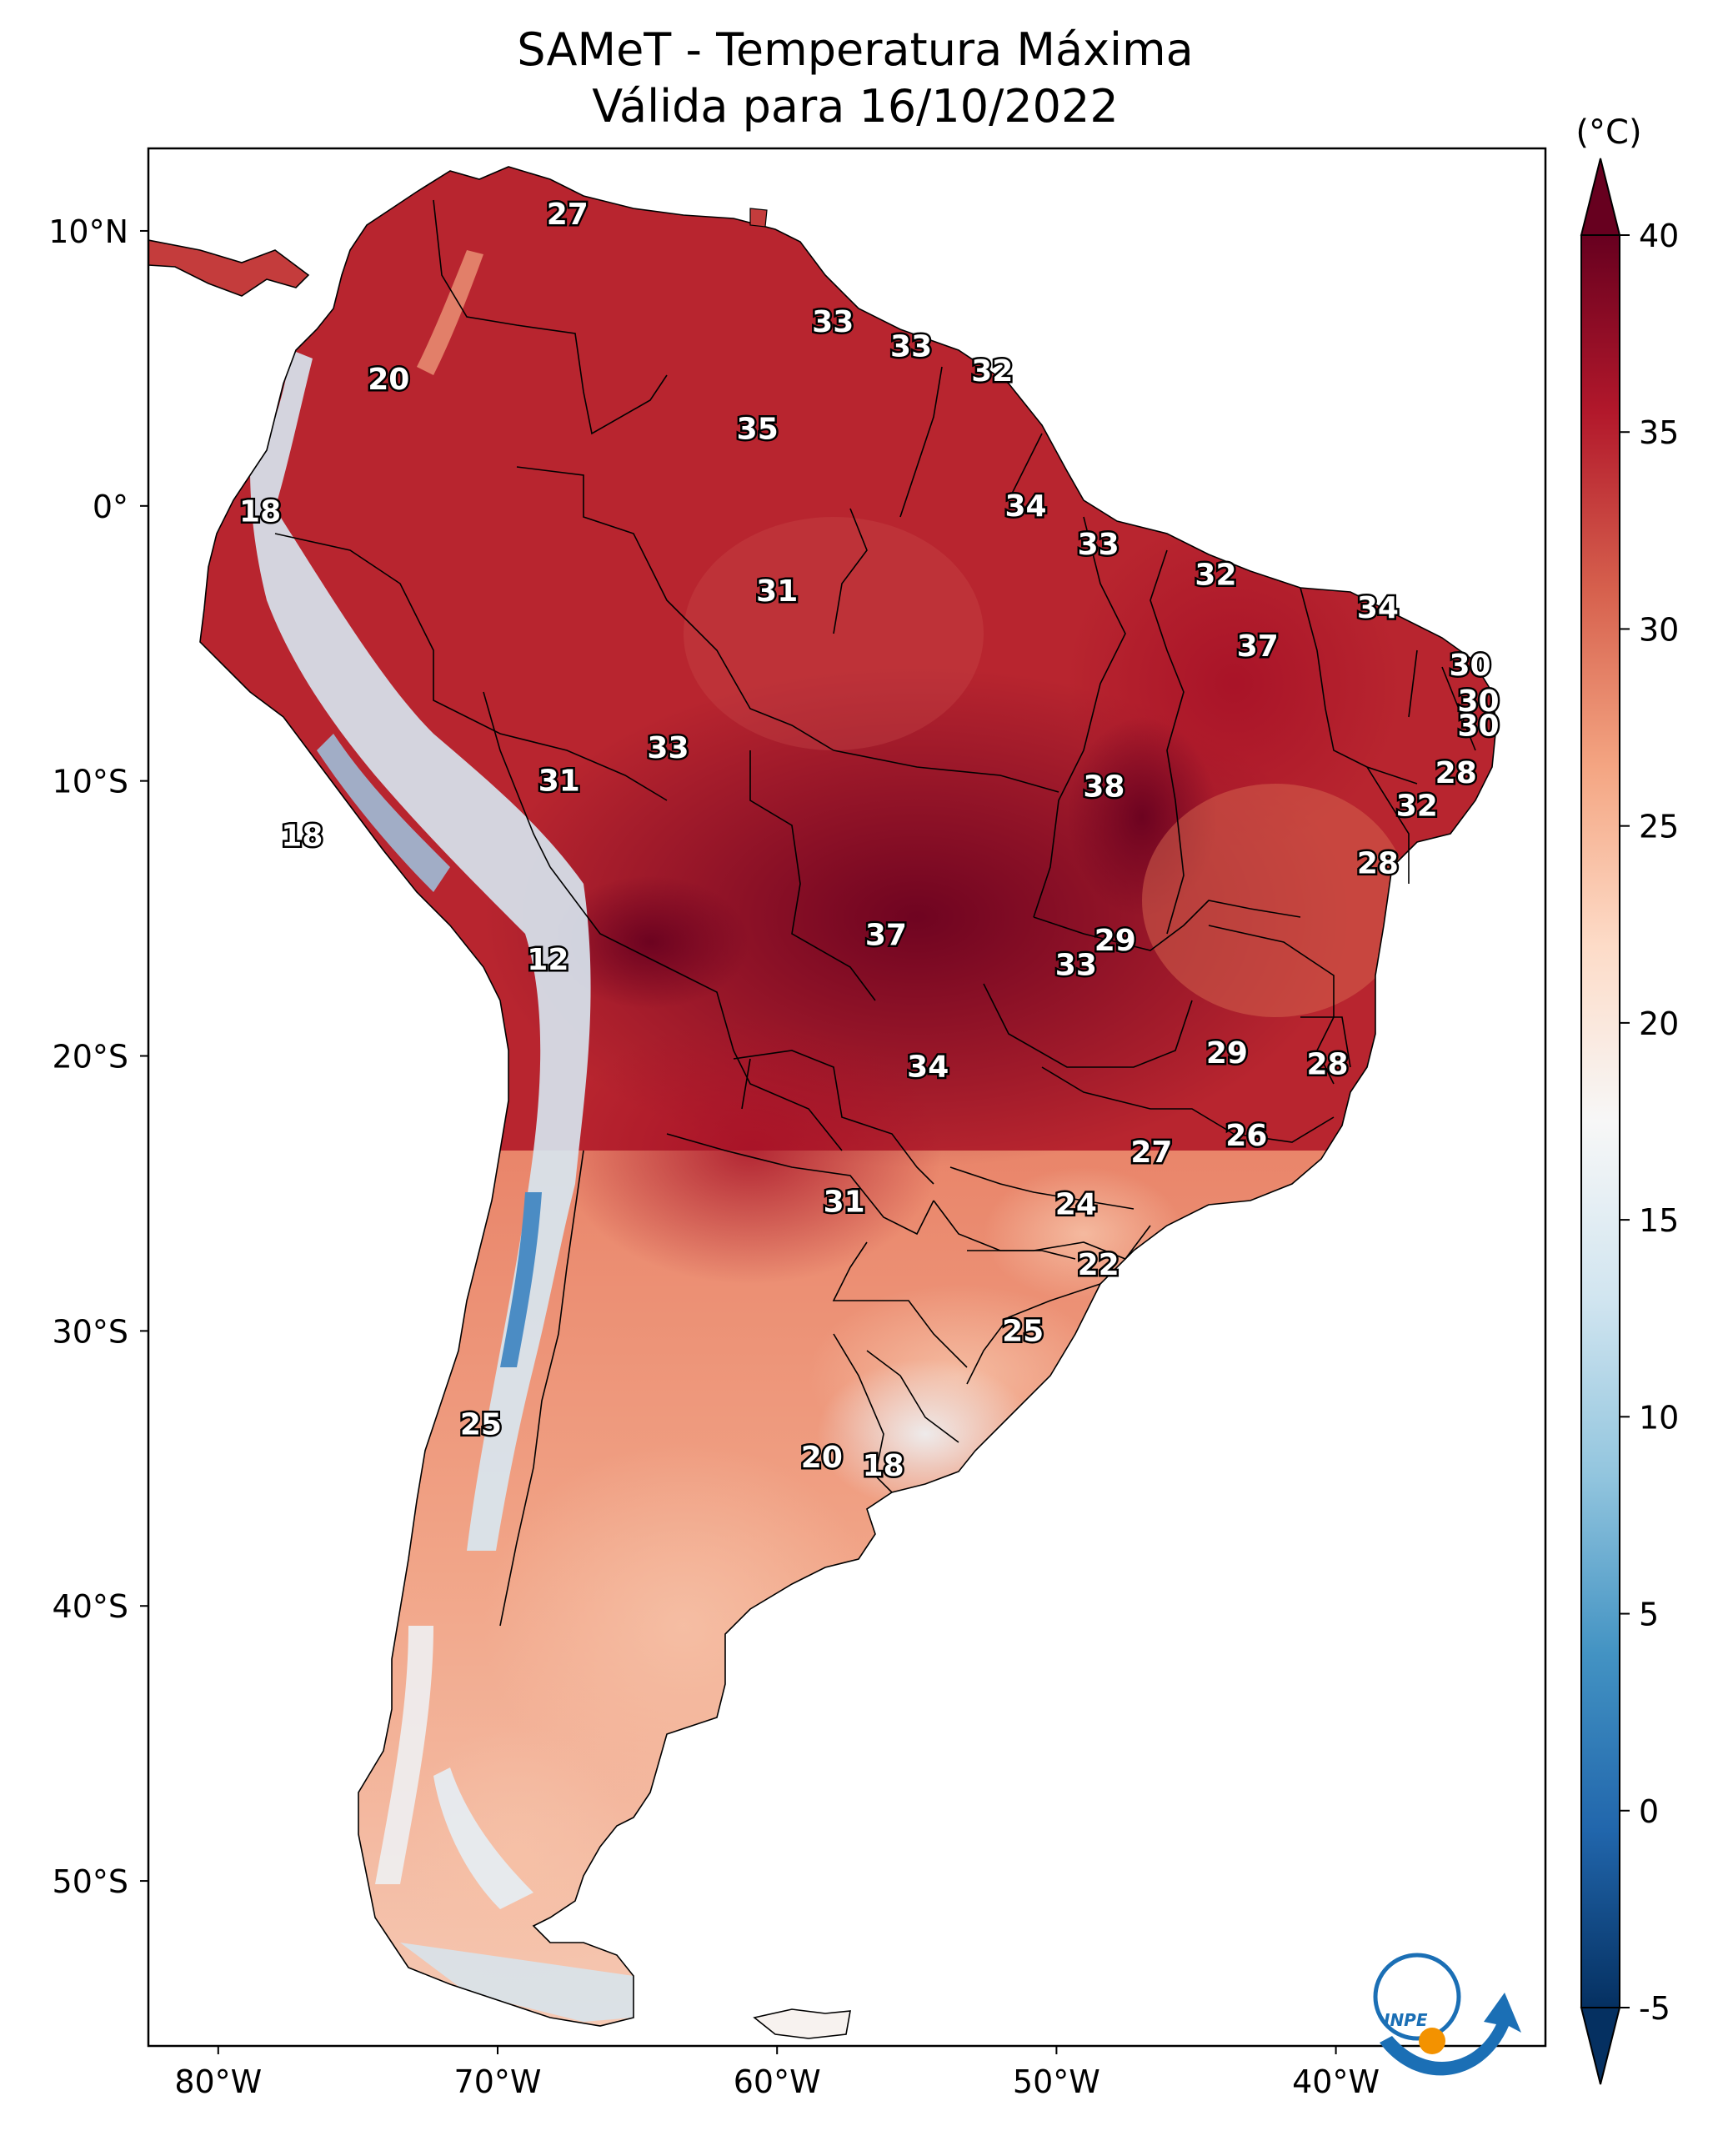 The height and width of the screenshot is (2156, 1723). What do you see at coordinates (229, 268) in the screenshot?
I see `central-america` at bounding box center [229, 268].